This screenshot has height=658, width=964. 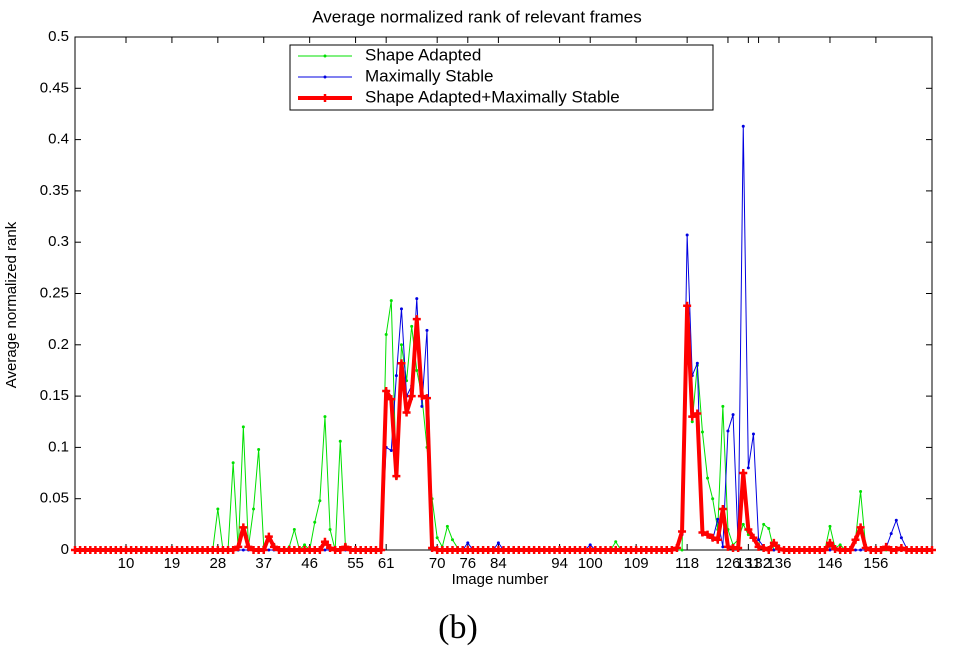 I want to click on y-tick-label: 0.5, so click(x=58, y=36).